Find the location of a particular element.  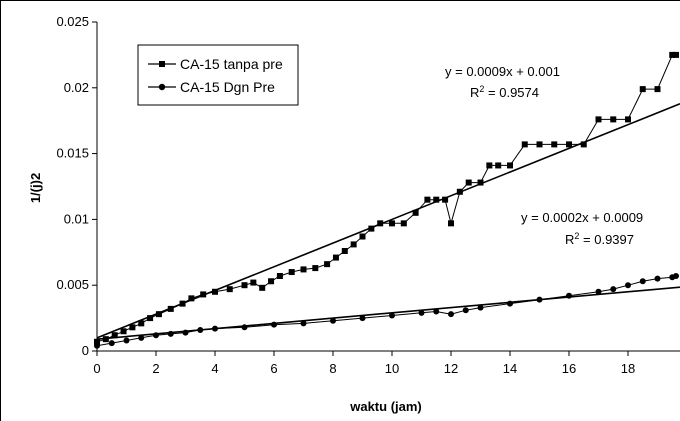

y-axis-ticks: 0 0.005 0.01 0.015 0.02 0.025 is located at coordinates (76, 186).